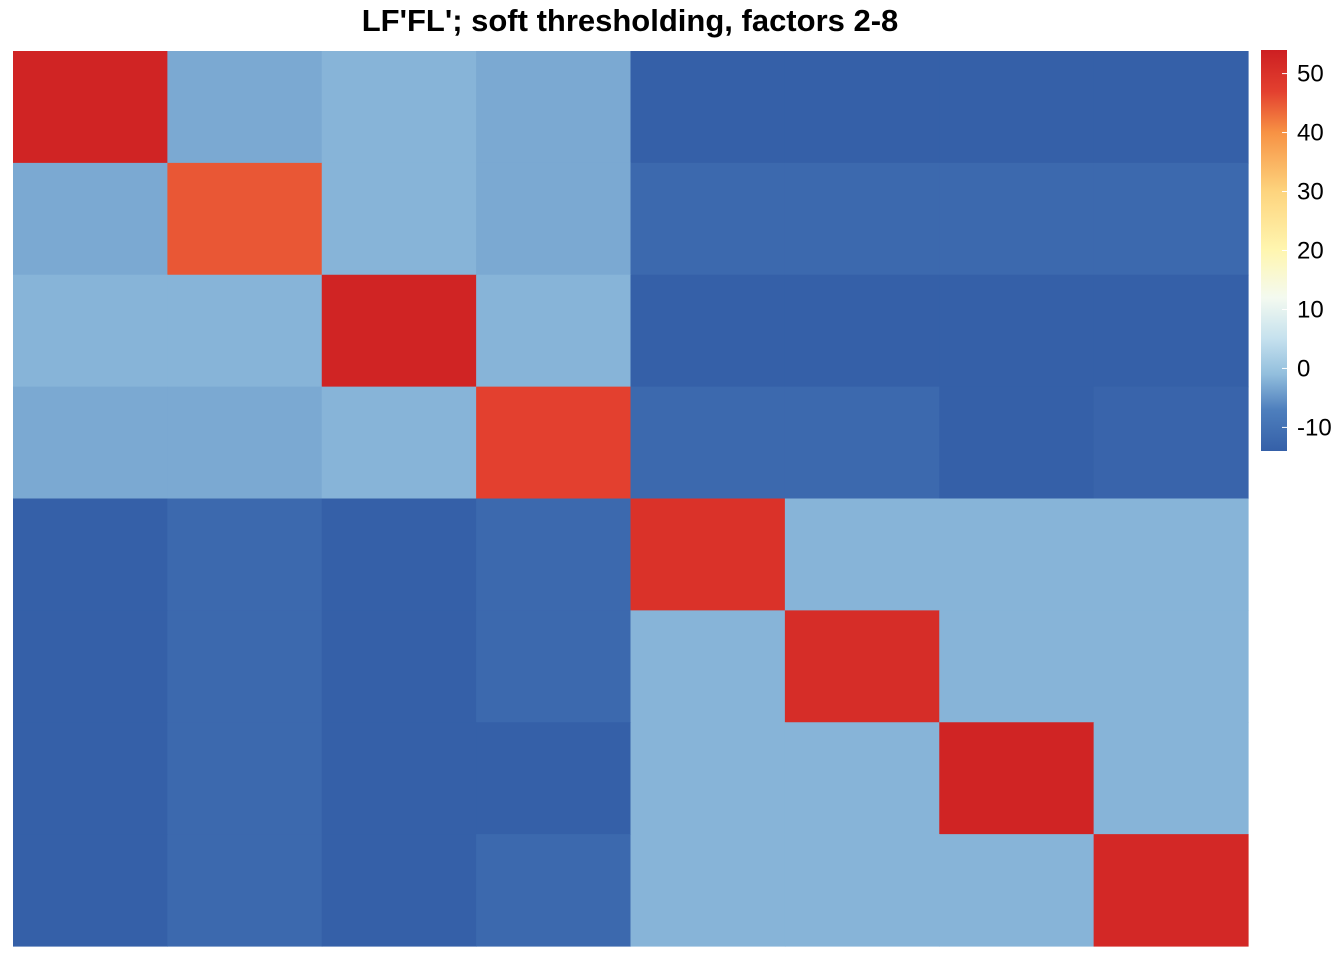 The height and width of the screenshot is (960, 1344). I want to click on heatmap-cell-r5-c5, so click(708, 554).